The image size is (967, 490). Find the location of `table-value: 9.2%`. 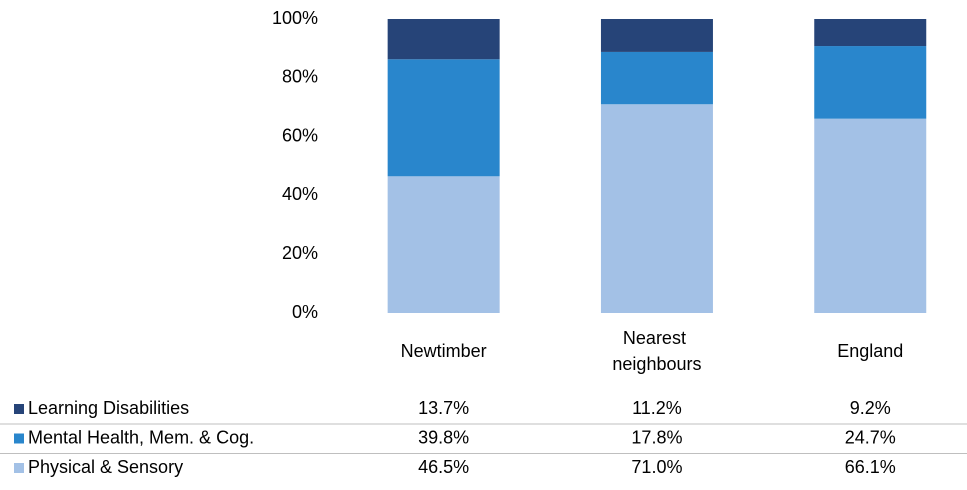

table-value: 9.2% is located at coordinates (870, 408).